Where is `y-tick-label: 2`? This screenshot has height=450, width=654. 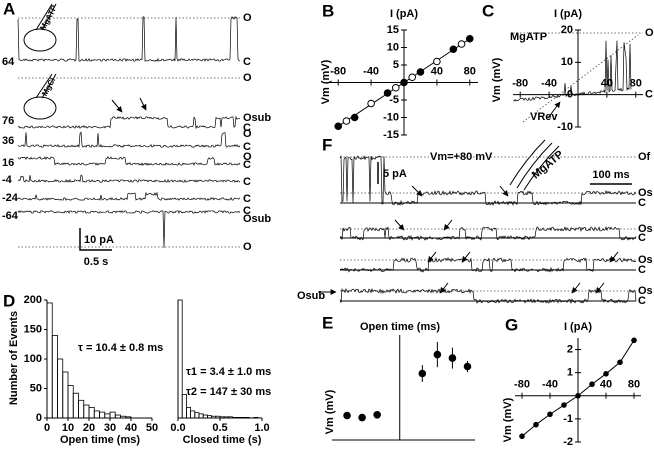 y-tick-label: 2 is located at coordinates (570, 349).